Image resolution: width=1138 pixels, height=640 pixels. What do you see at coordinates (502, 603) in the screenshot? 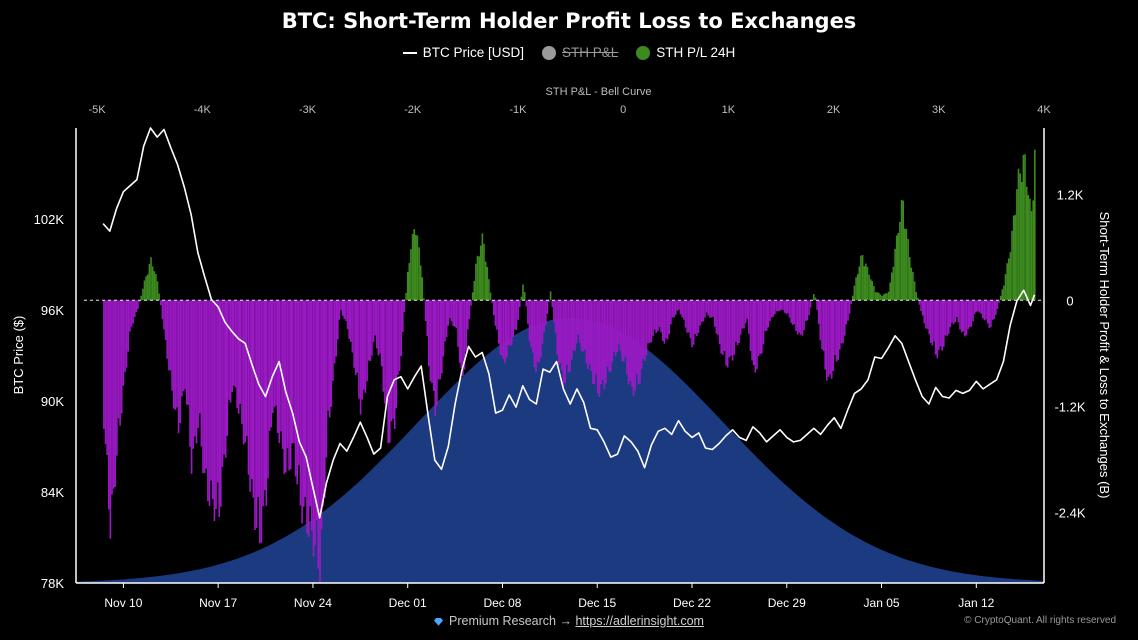
I see `x-tick-label: Dec 08` at bounding box center [502, 603].